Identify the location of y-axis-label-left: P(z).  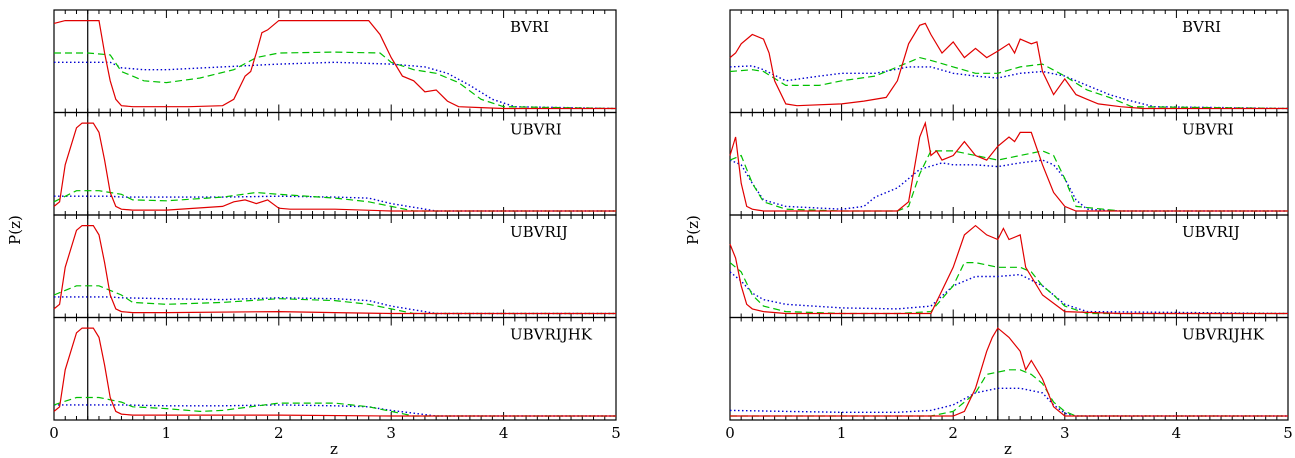
(15, 230).